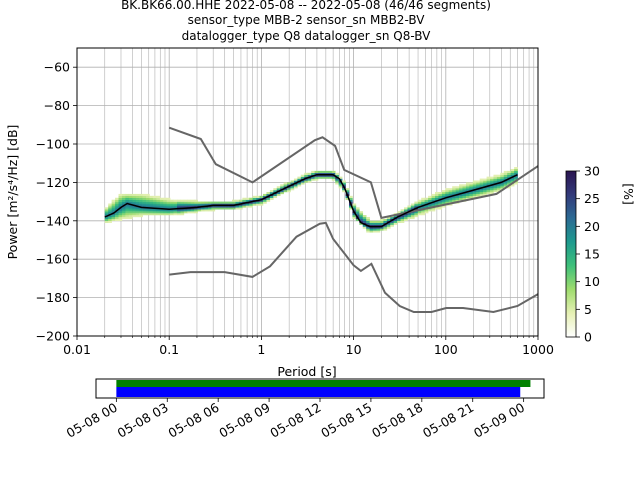  What do you see at coordinates (295, 420) in the screenshot?
I see `coverage-tick-label: 05-08 12` at bounding box center [295, 420].